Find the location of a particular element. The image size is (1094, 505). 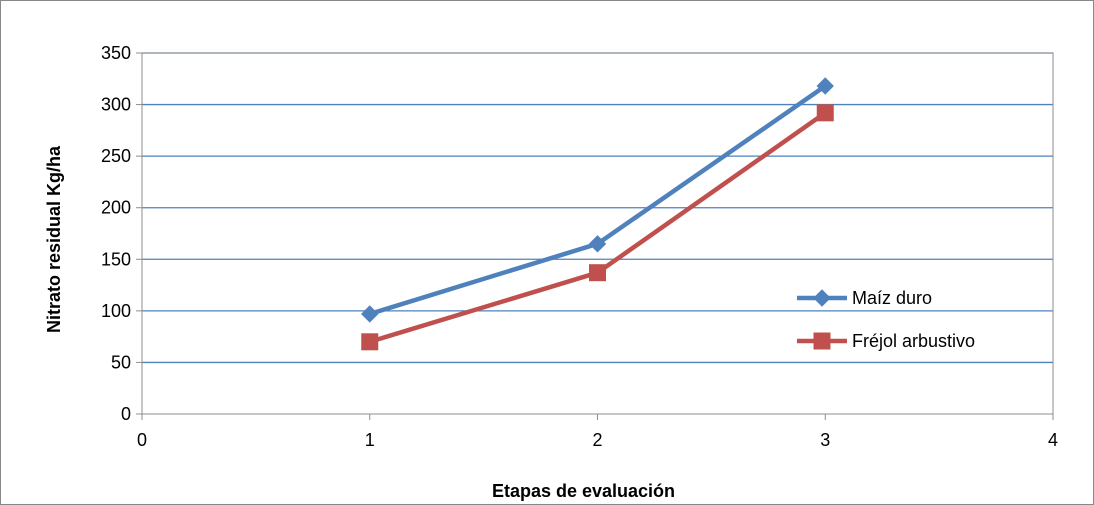

y-tick-label: 350 is located at coordinates (116, 53).